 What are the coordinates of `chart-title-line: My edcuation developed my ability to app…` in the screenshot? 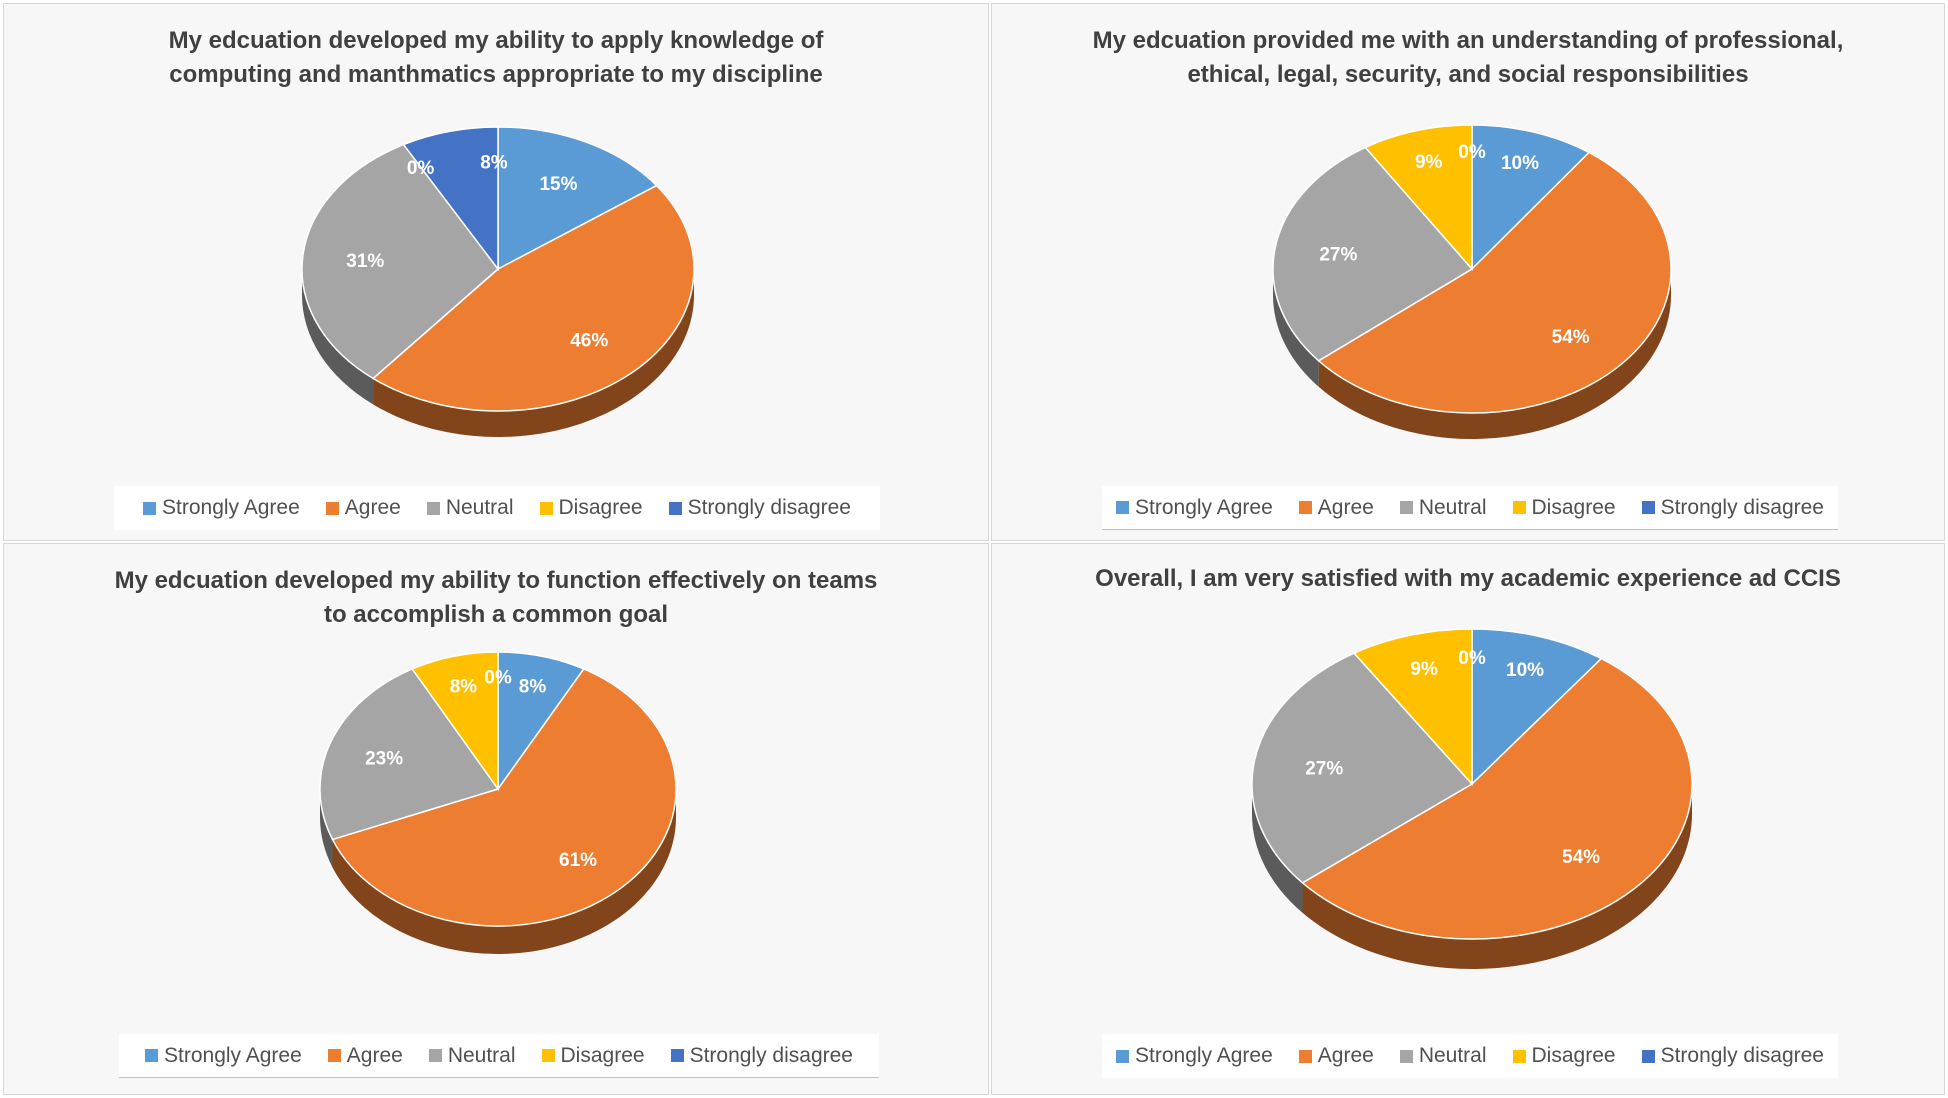 It's located at (496, 40).